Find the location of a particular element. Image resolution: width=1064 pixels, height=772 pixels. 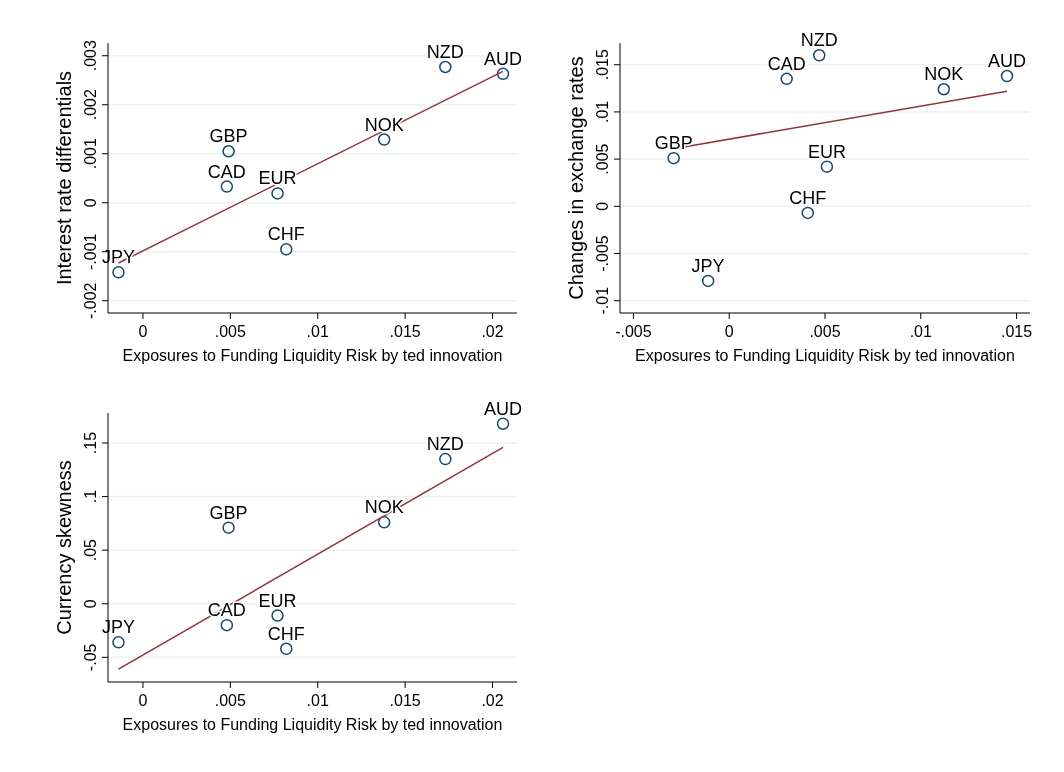

y-tick-label: -.05 is located at coordinates (90, 657).